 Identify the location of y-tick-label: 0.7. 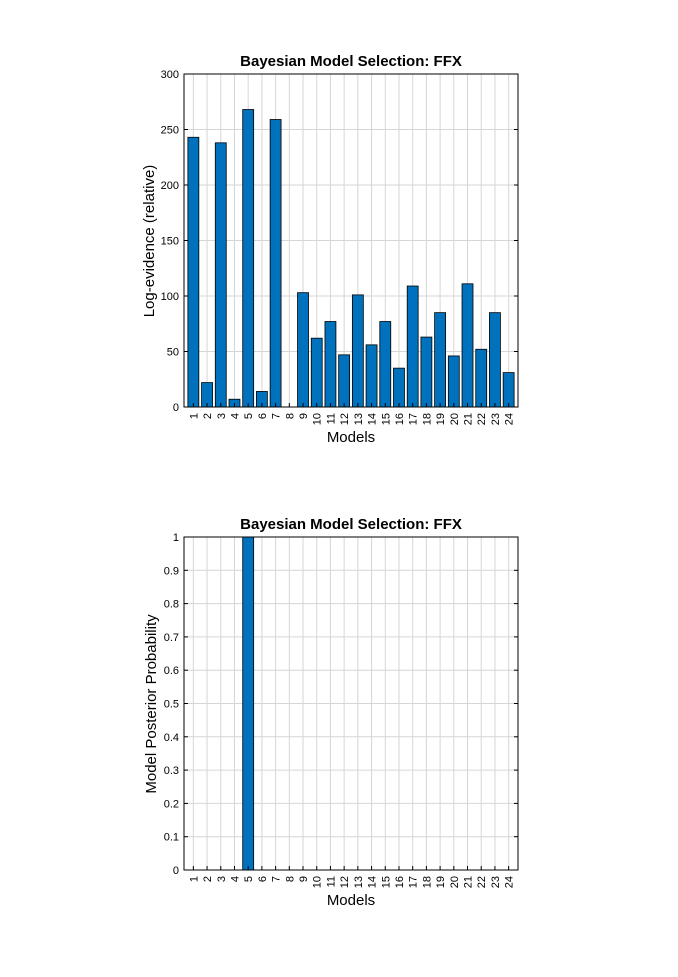
(171, 638).